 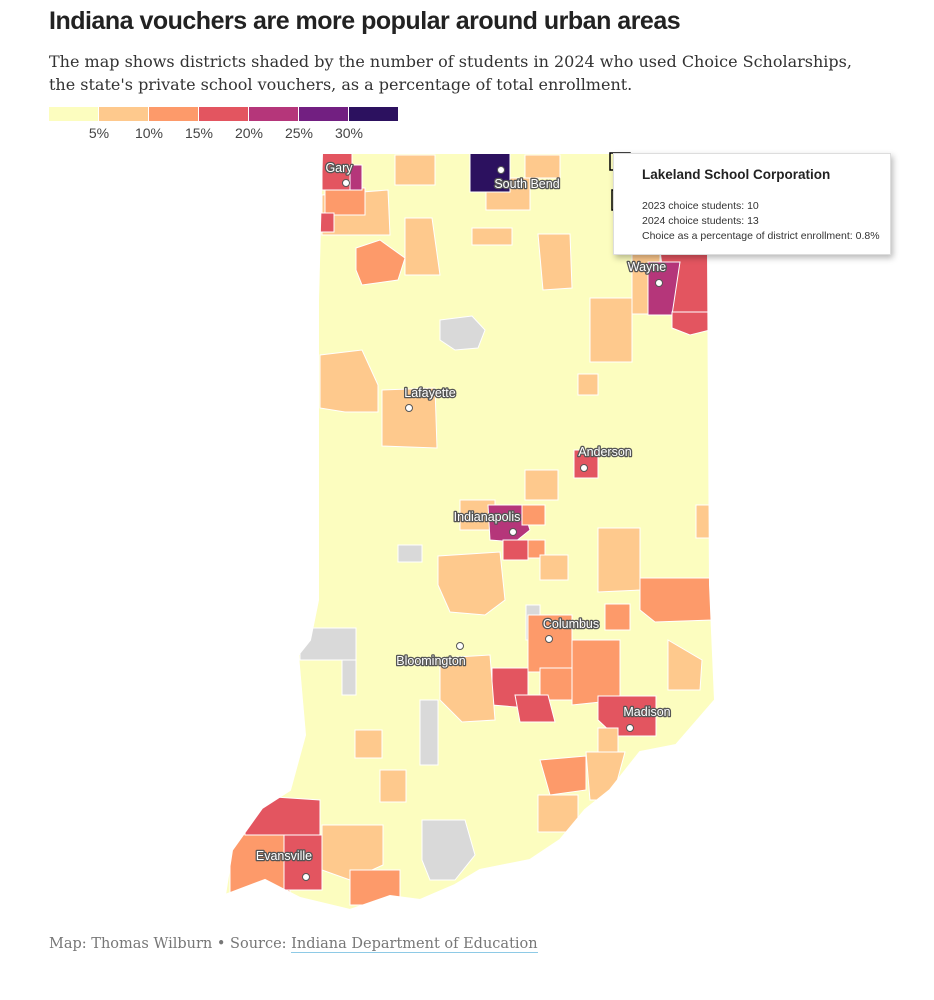 What do you see at coordinates (487, 517) in the screenshot?
I see `city-label: Indianapolis` at bounding box center [487, 517].